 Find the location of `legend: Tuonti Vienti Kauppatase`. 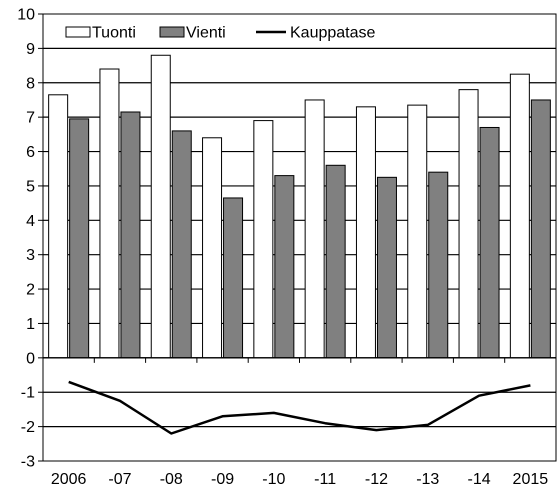

legend: Tuonti Vienti Kauppatase is located at coordinates (222, 32).